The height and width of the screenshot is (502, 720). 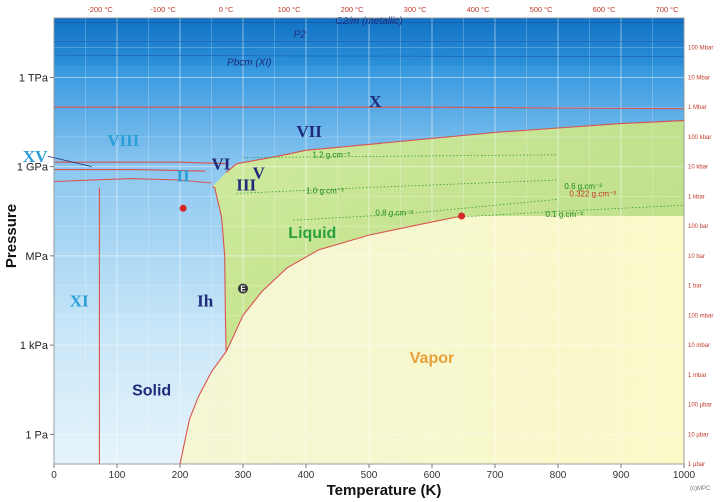 I want to click on melting-curve, so click(x=219, y=269).